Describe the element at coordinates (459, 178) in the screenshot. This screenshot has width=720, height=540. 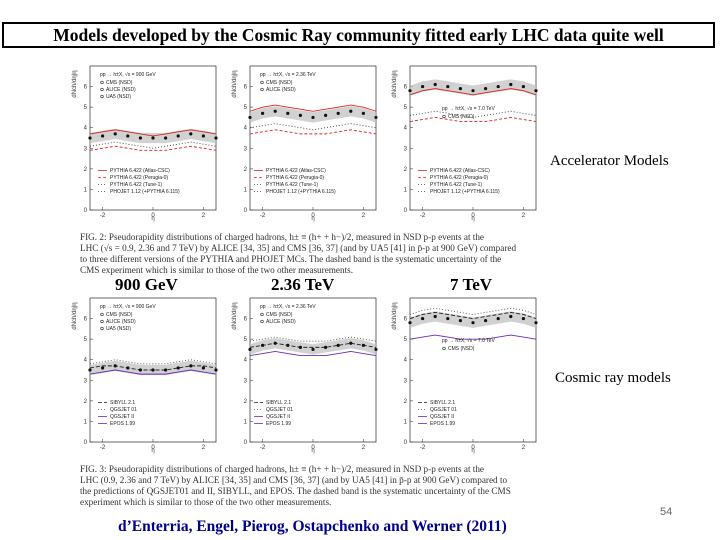
I see `legend-entry: PYTHIA 6.422 (Perugia-0)` at that location.